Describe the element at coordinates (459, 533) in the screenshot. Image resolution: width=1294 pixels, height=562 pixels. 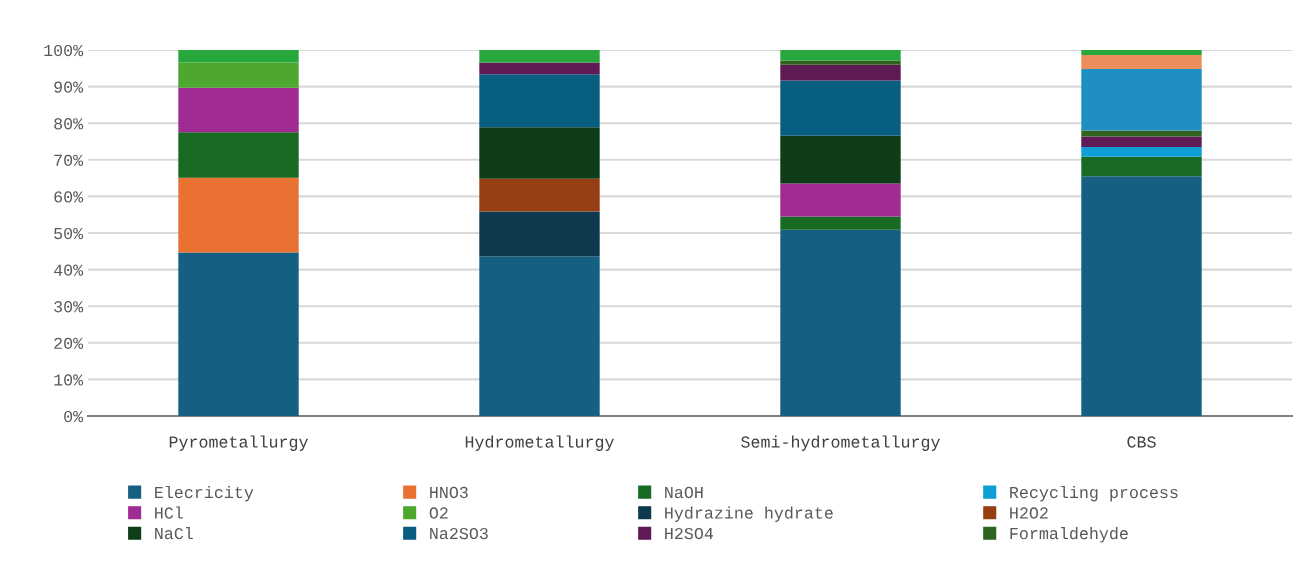
I see `legend-label: Na2SO3` at that location.